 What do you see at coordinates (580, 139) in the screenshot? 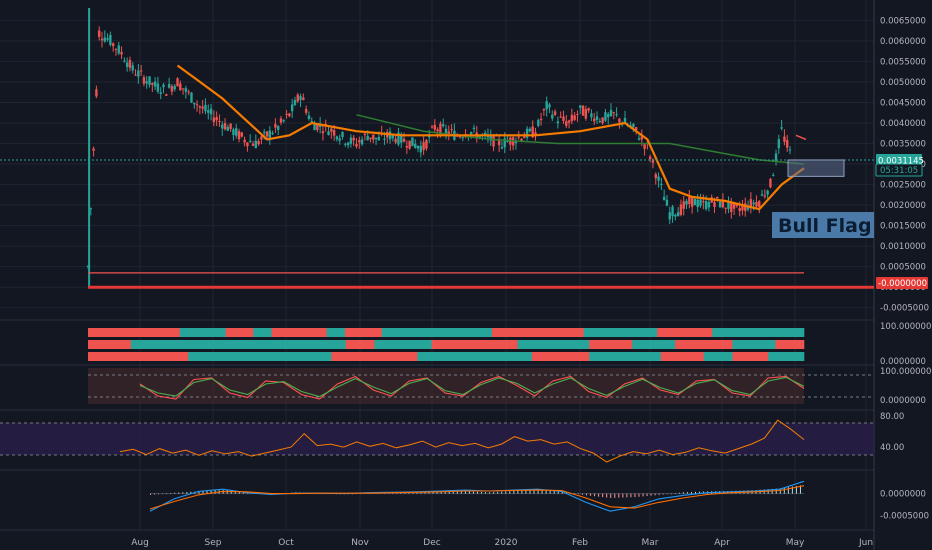
I see `moving-average-slow` at bounding box center [580, 139].